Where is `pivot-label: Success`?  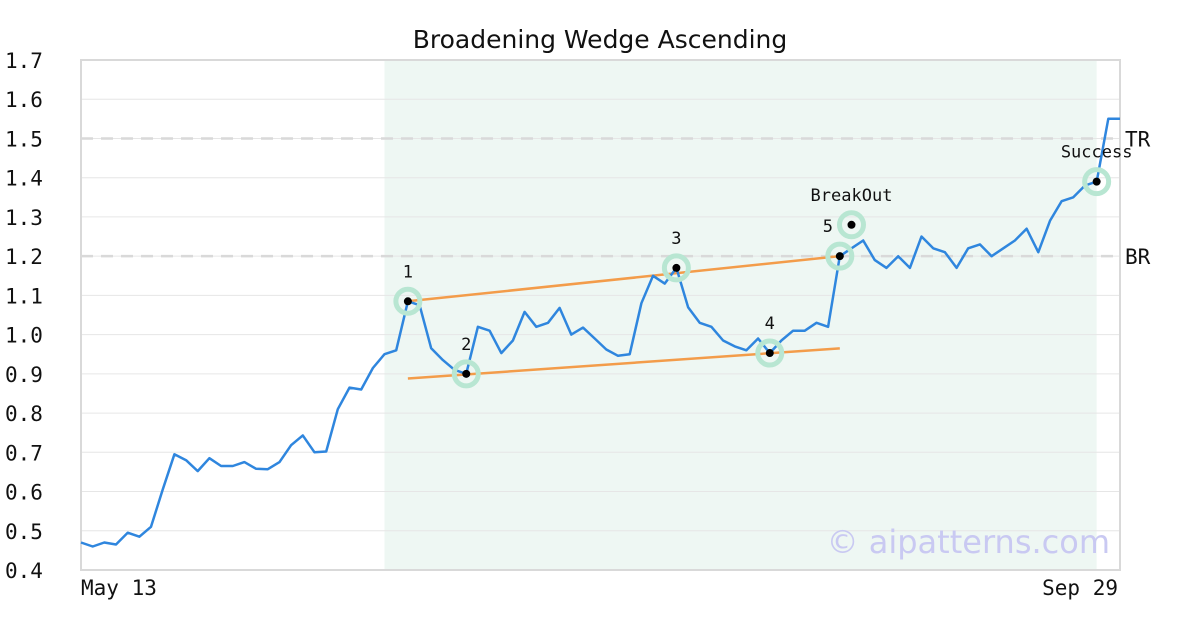
pivot-label: Success is located at coordinates (1097, 153).